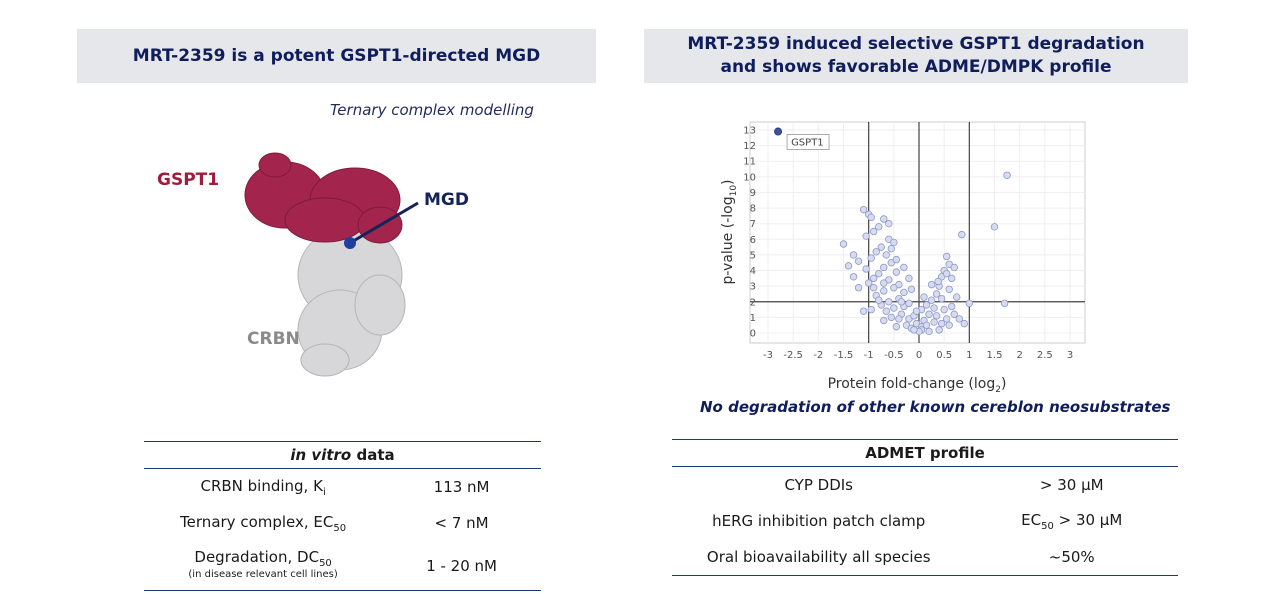 This screenshot has height=613, width=1280. What do you see at coordinates (1045, 355) in the screenshot?
I see `x-tick-label: 2.5` at bounding box center [1045, 355].